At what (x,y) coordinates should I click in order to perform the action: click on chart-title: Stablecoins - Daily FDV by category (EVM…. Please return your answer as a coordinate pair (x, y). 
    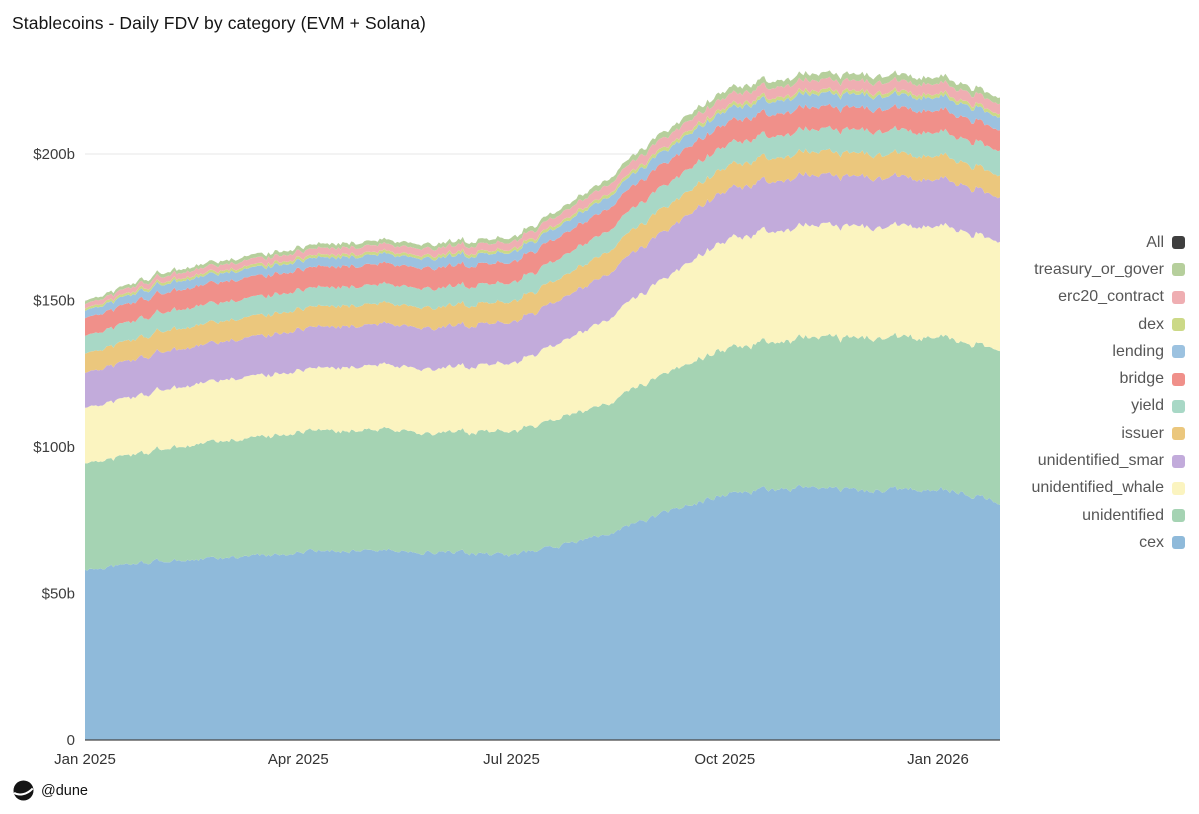
    Looking at the image, I should click on (219, 23).